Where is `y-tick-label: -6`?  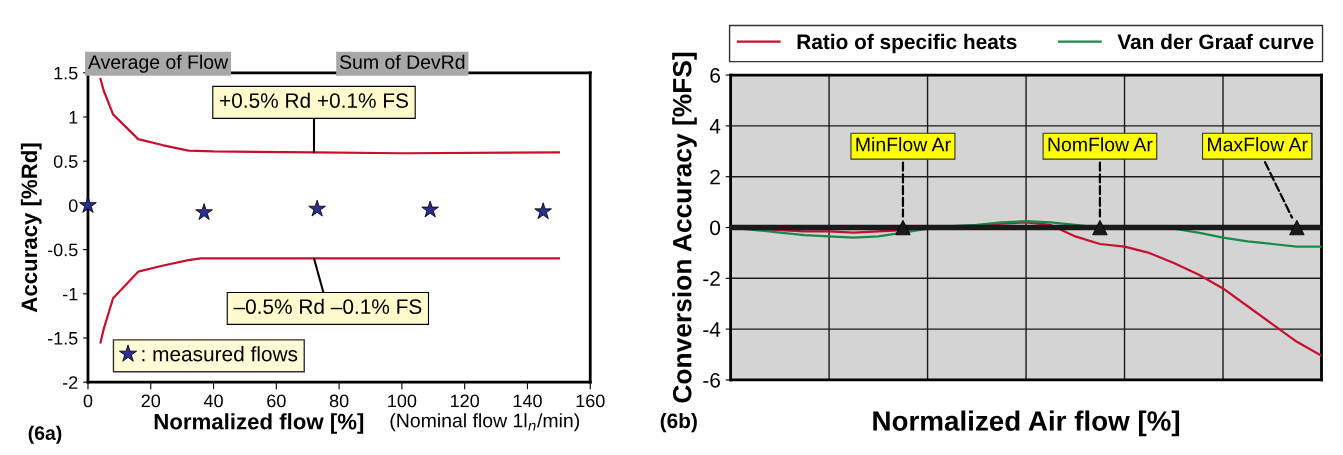 y-tick-label: -6 is located at coordinates (711, 380).